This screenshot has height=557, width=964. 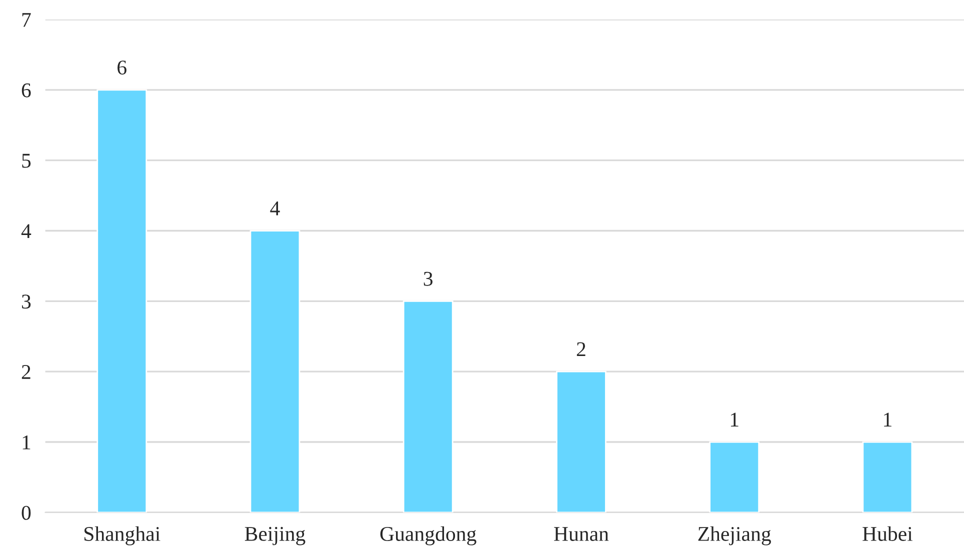 What do you see at coordinates (734, 536) in the screenshot?
I see `x-tick-label: Zhejiang` at bounding box center [734, 536].